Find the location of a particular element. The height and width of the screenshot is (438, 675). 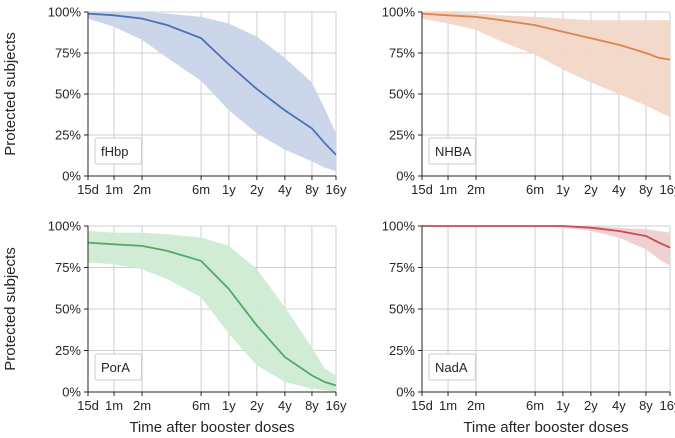

panel-label: NHBA is located at coordinates (453, 151).